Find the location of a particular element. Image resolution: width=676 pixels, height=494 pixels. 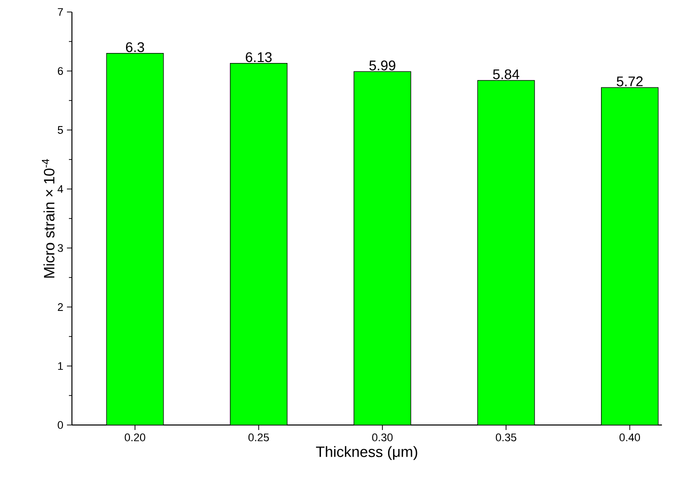

y-axis-title: Micro strain × 10$^{-4}$ is located at coordinates (48, 218).